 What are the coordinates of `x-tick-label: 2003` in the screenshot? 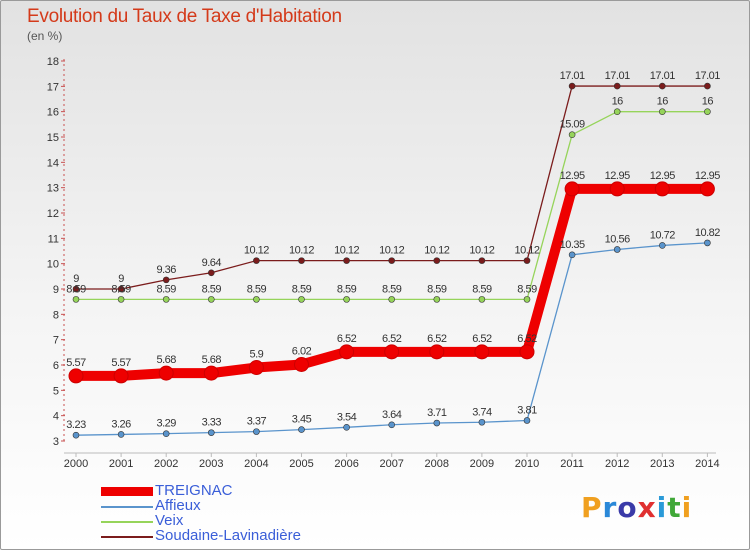 It's located at (211, 464).